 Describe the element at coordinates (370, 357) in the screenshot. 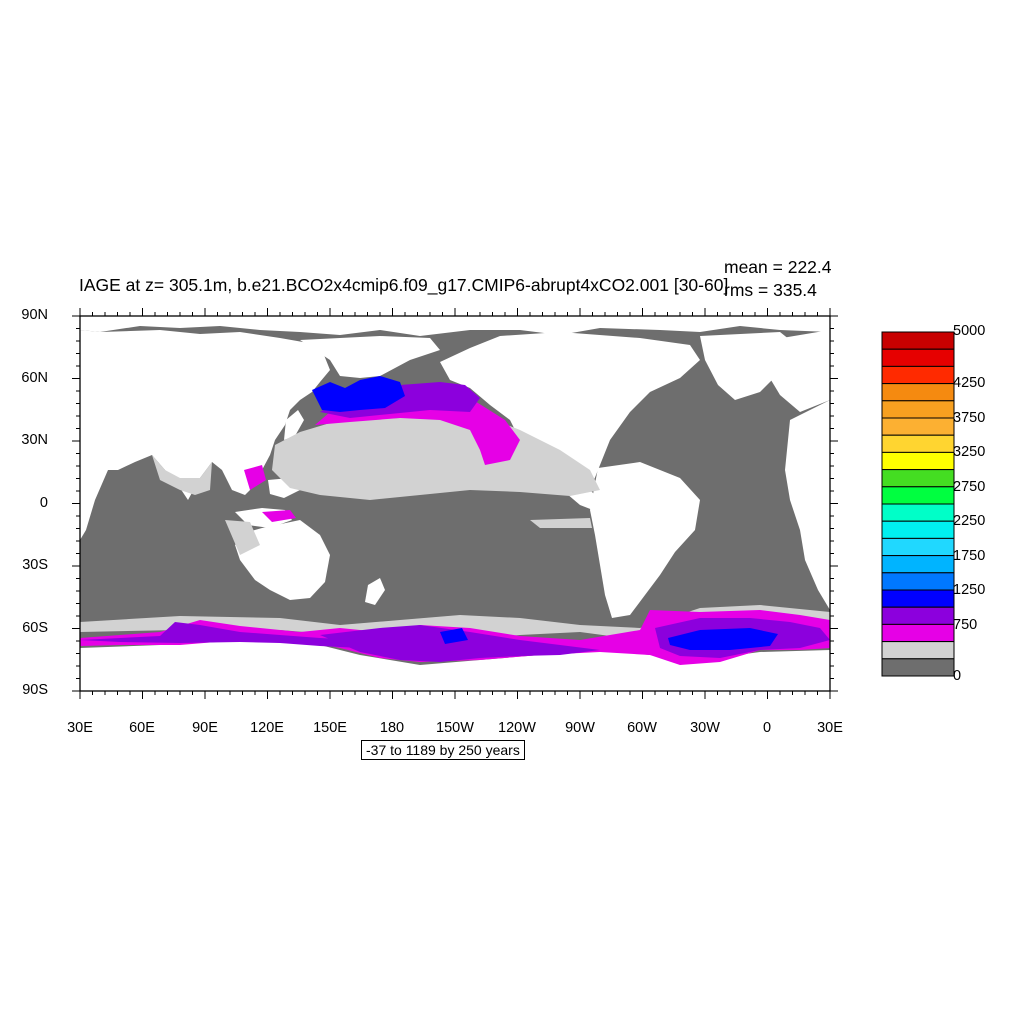

I see `land-far-east` at that location.